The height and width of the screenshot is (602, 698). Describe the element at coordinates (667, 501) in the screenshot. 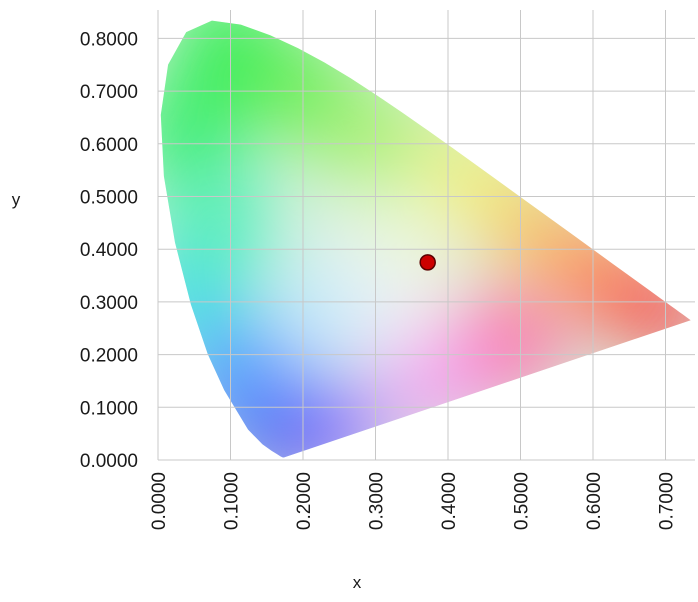

I see `x-tick-label: 0.7000` at that location.